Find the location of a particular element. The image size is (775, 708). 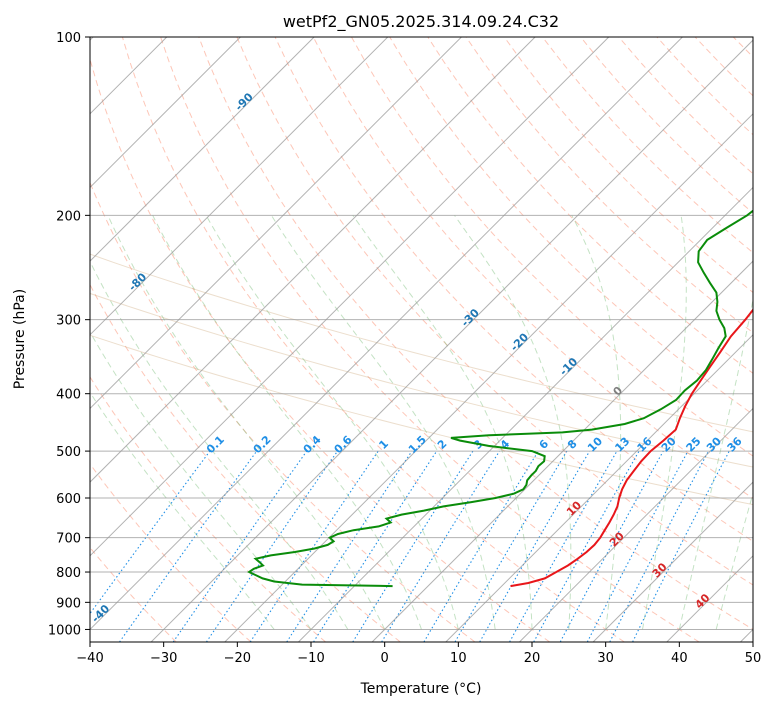

mixing-ratio-label: 0.1 is located at coordinates (215, 444).